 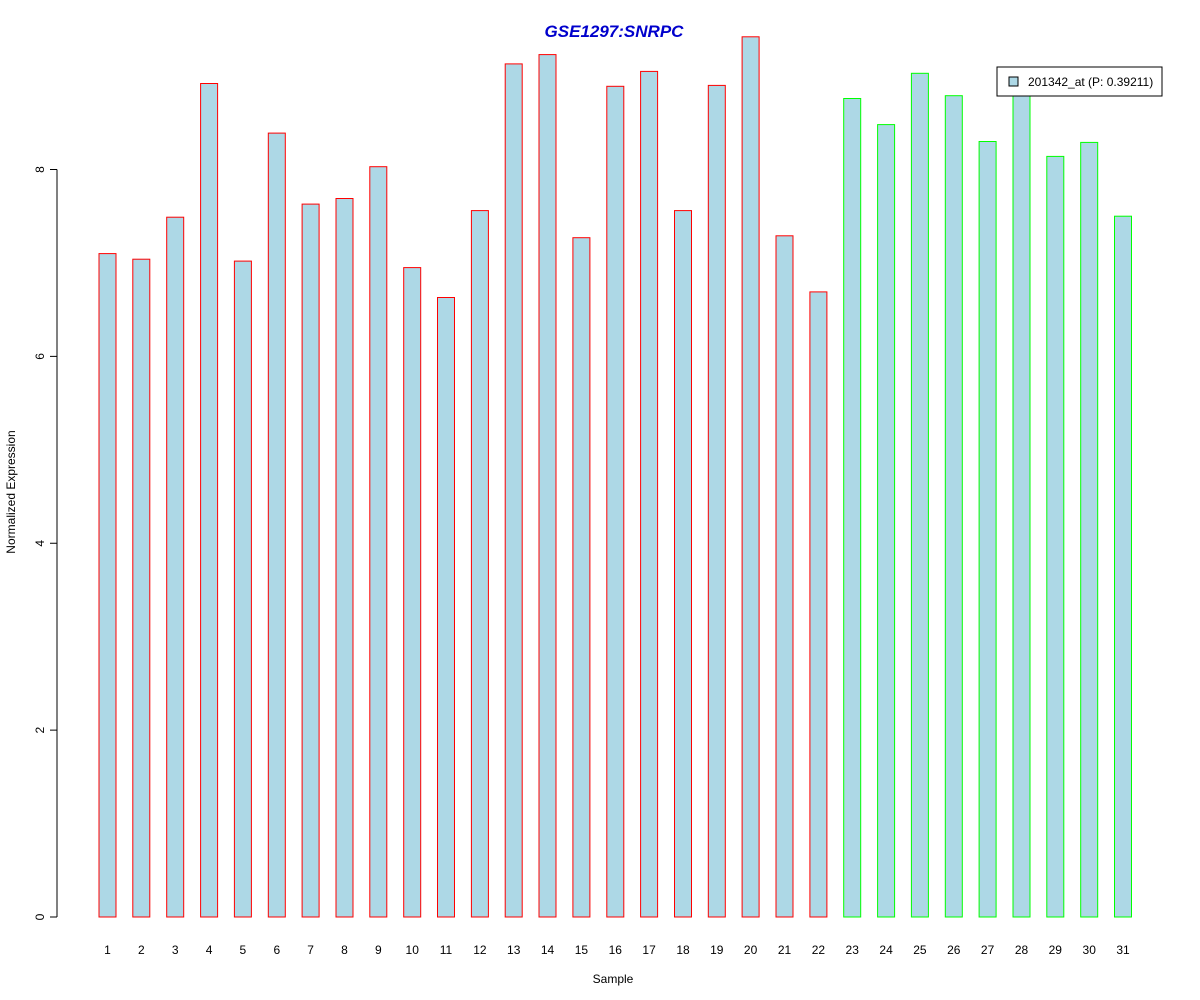 What do you see at coordinates (514, 950) in the screenshot?
I see `x-tick-label: 13` at bounding box center [514, 950].